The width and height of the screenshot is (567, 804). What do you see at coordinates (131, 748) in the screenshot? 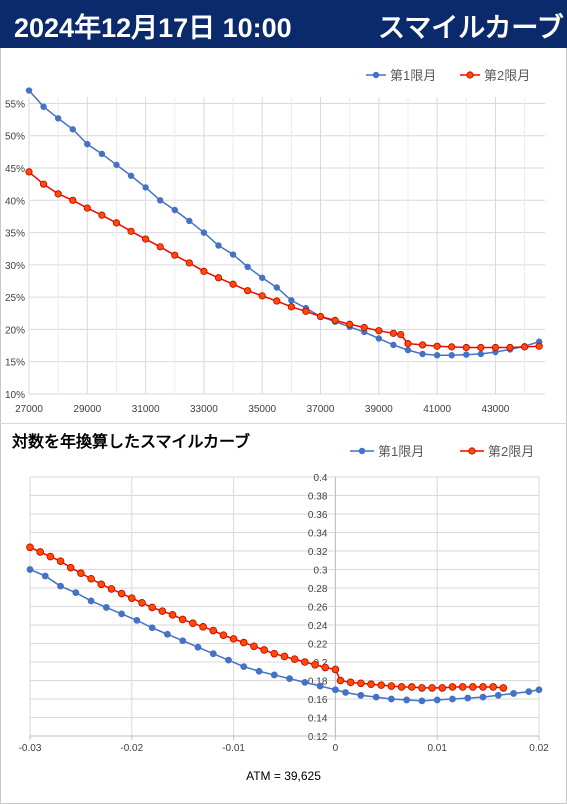
I see `x-tick-label: -0.02` at bounding box center [131, 748].